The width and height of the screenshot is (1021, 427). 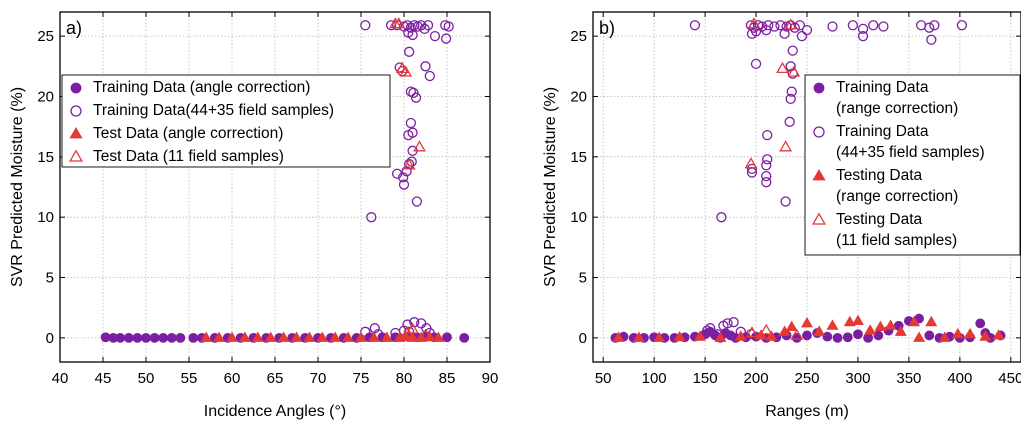 I want to click on x-tick-label: 85, so click(x=447, y=378).